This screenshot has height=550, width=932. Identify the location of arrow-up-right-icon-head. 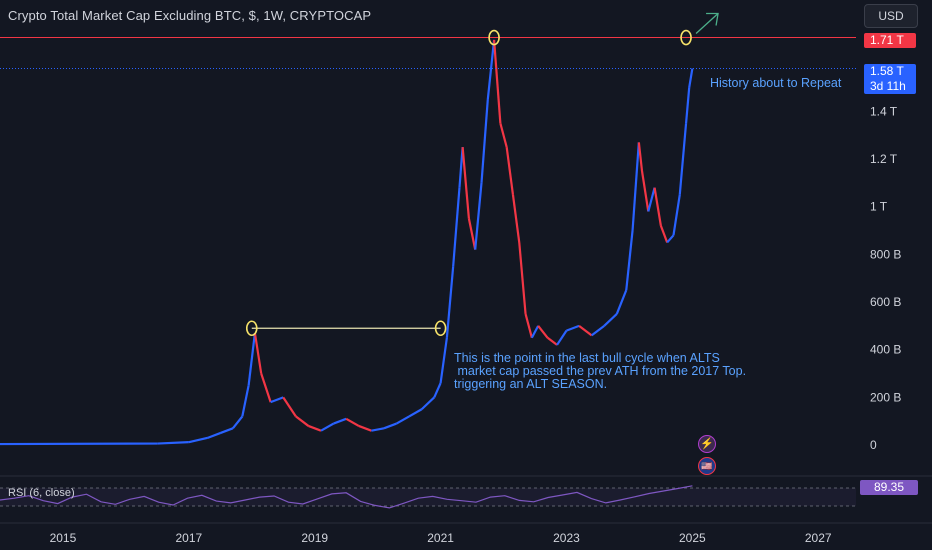
(712, 19).